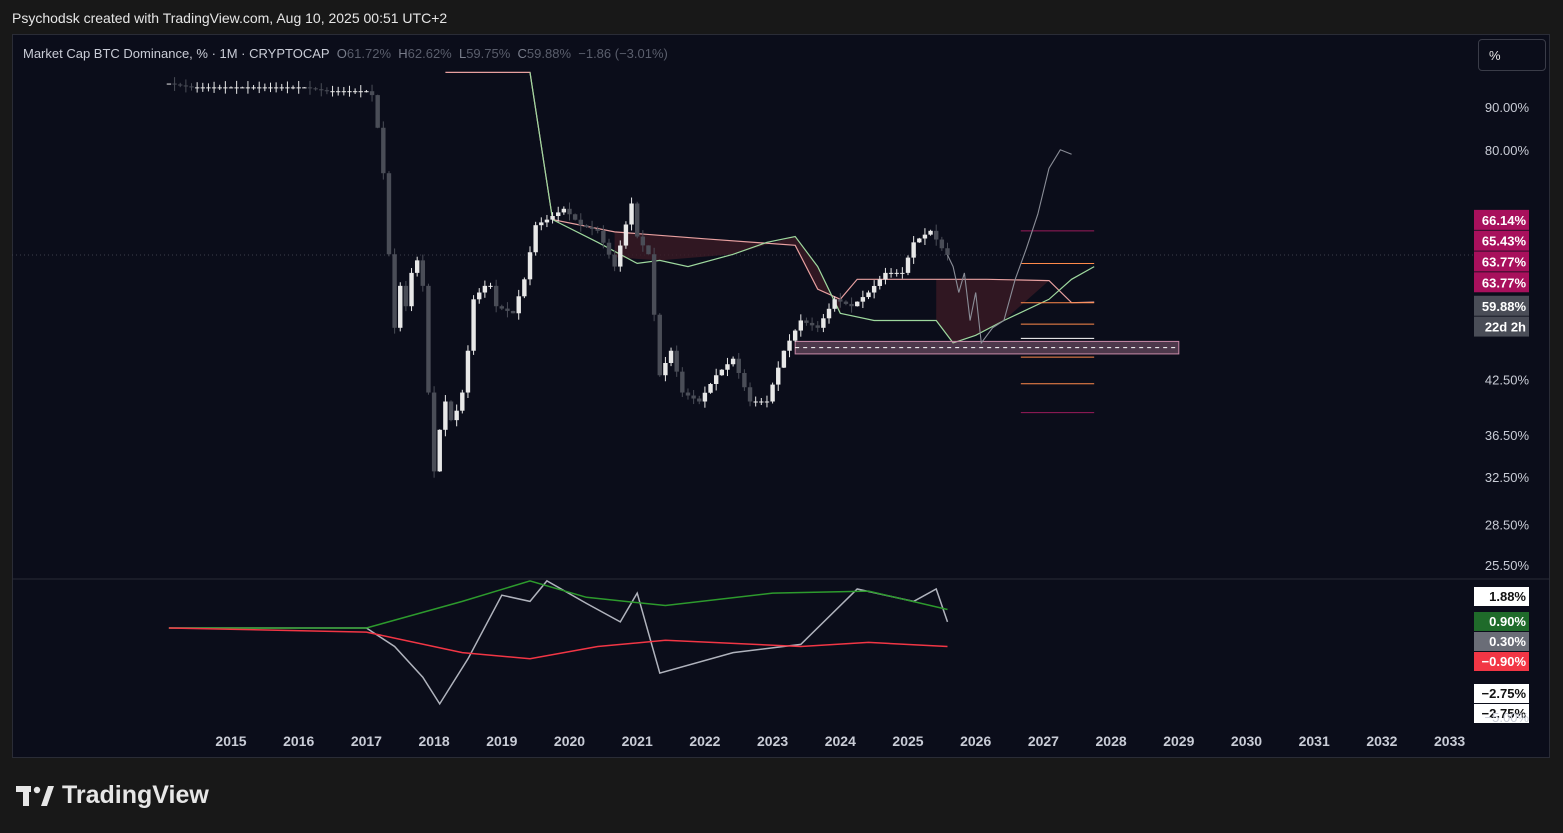 The height and width of the screenshot is (833, 1563). I want to click on legend-change: −1.86 (−3.01%), so click(623, 53).